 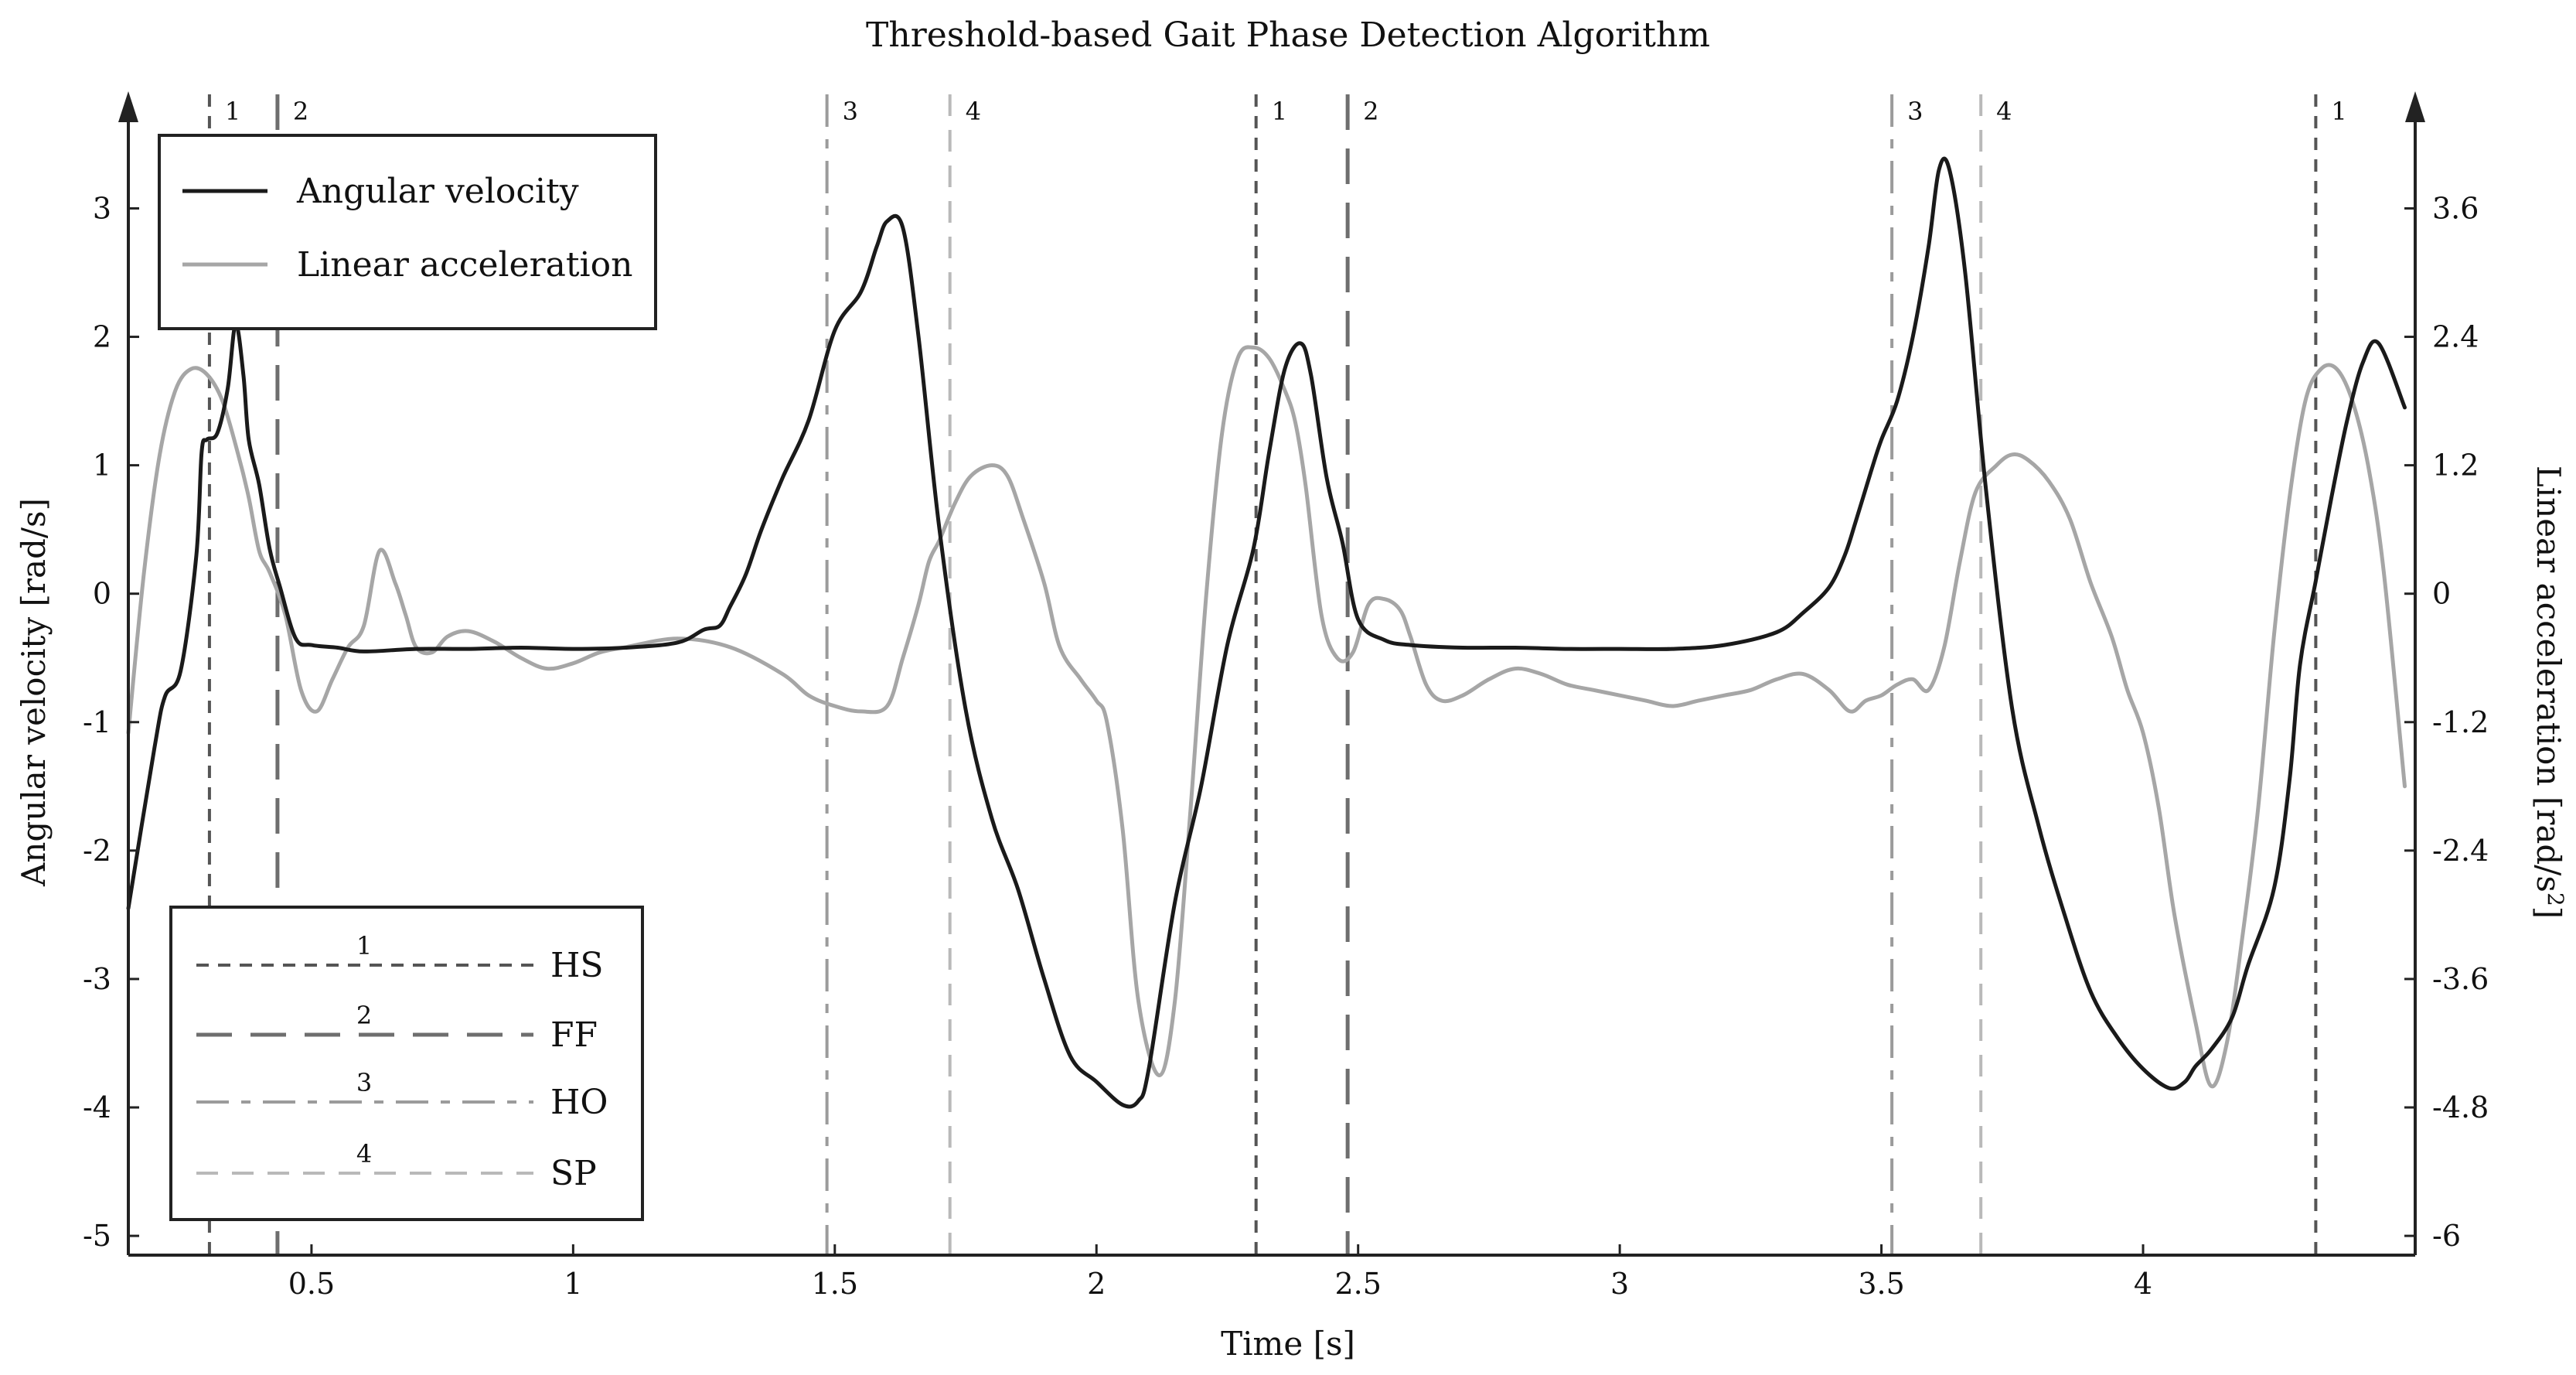 What do you see at coordinates (2460, 1107) in the screenshot?
I see `y-right-tick-label: -4.8` at bounding box center [2460, 1107].